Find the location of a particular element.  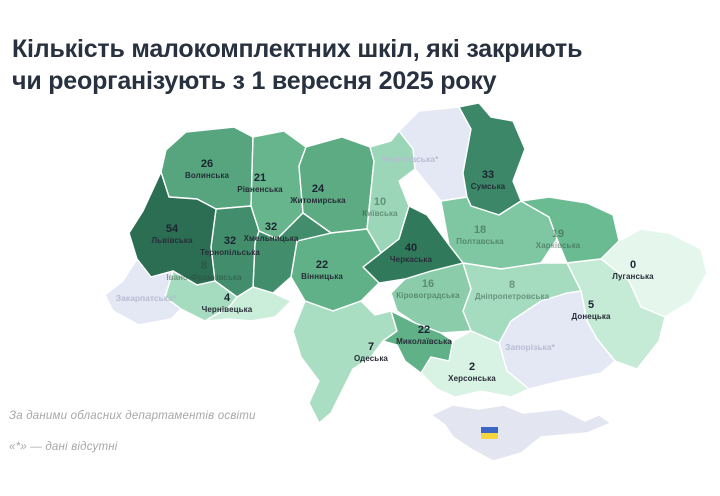

region-label: 54 is located at coordinates (172, 229).